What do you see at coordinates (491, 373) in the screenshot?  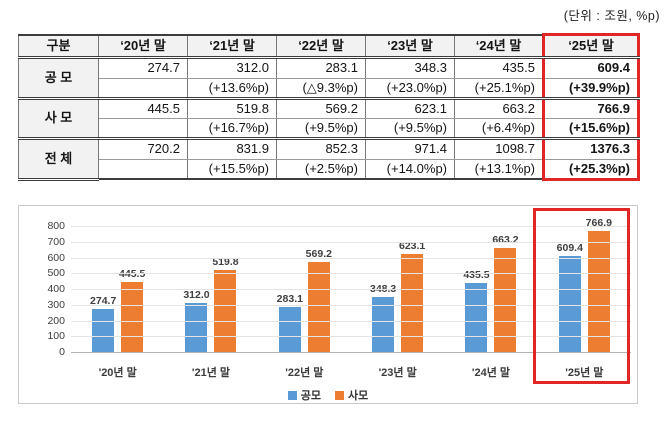 I see `x-category-label-5: '24년 말` at bounding box center [491, 373].